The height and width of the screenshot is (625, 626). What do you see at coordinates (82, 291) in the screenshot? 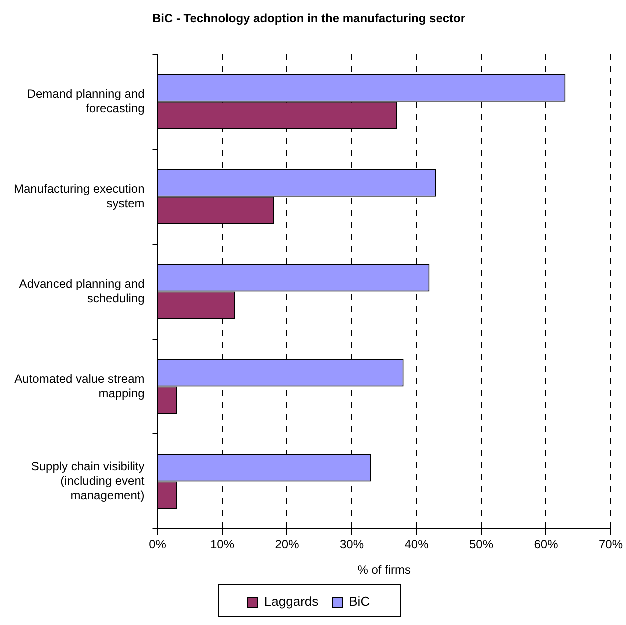
I see `y-tick-label: Advanced planning and scheduling` at bounding box center [82, 291].